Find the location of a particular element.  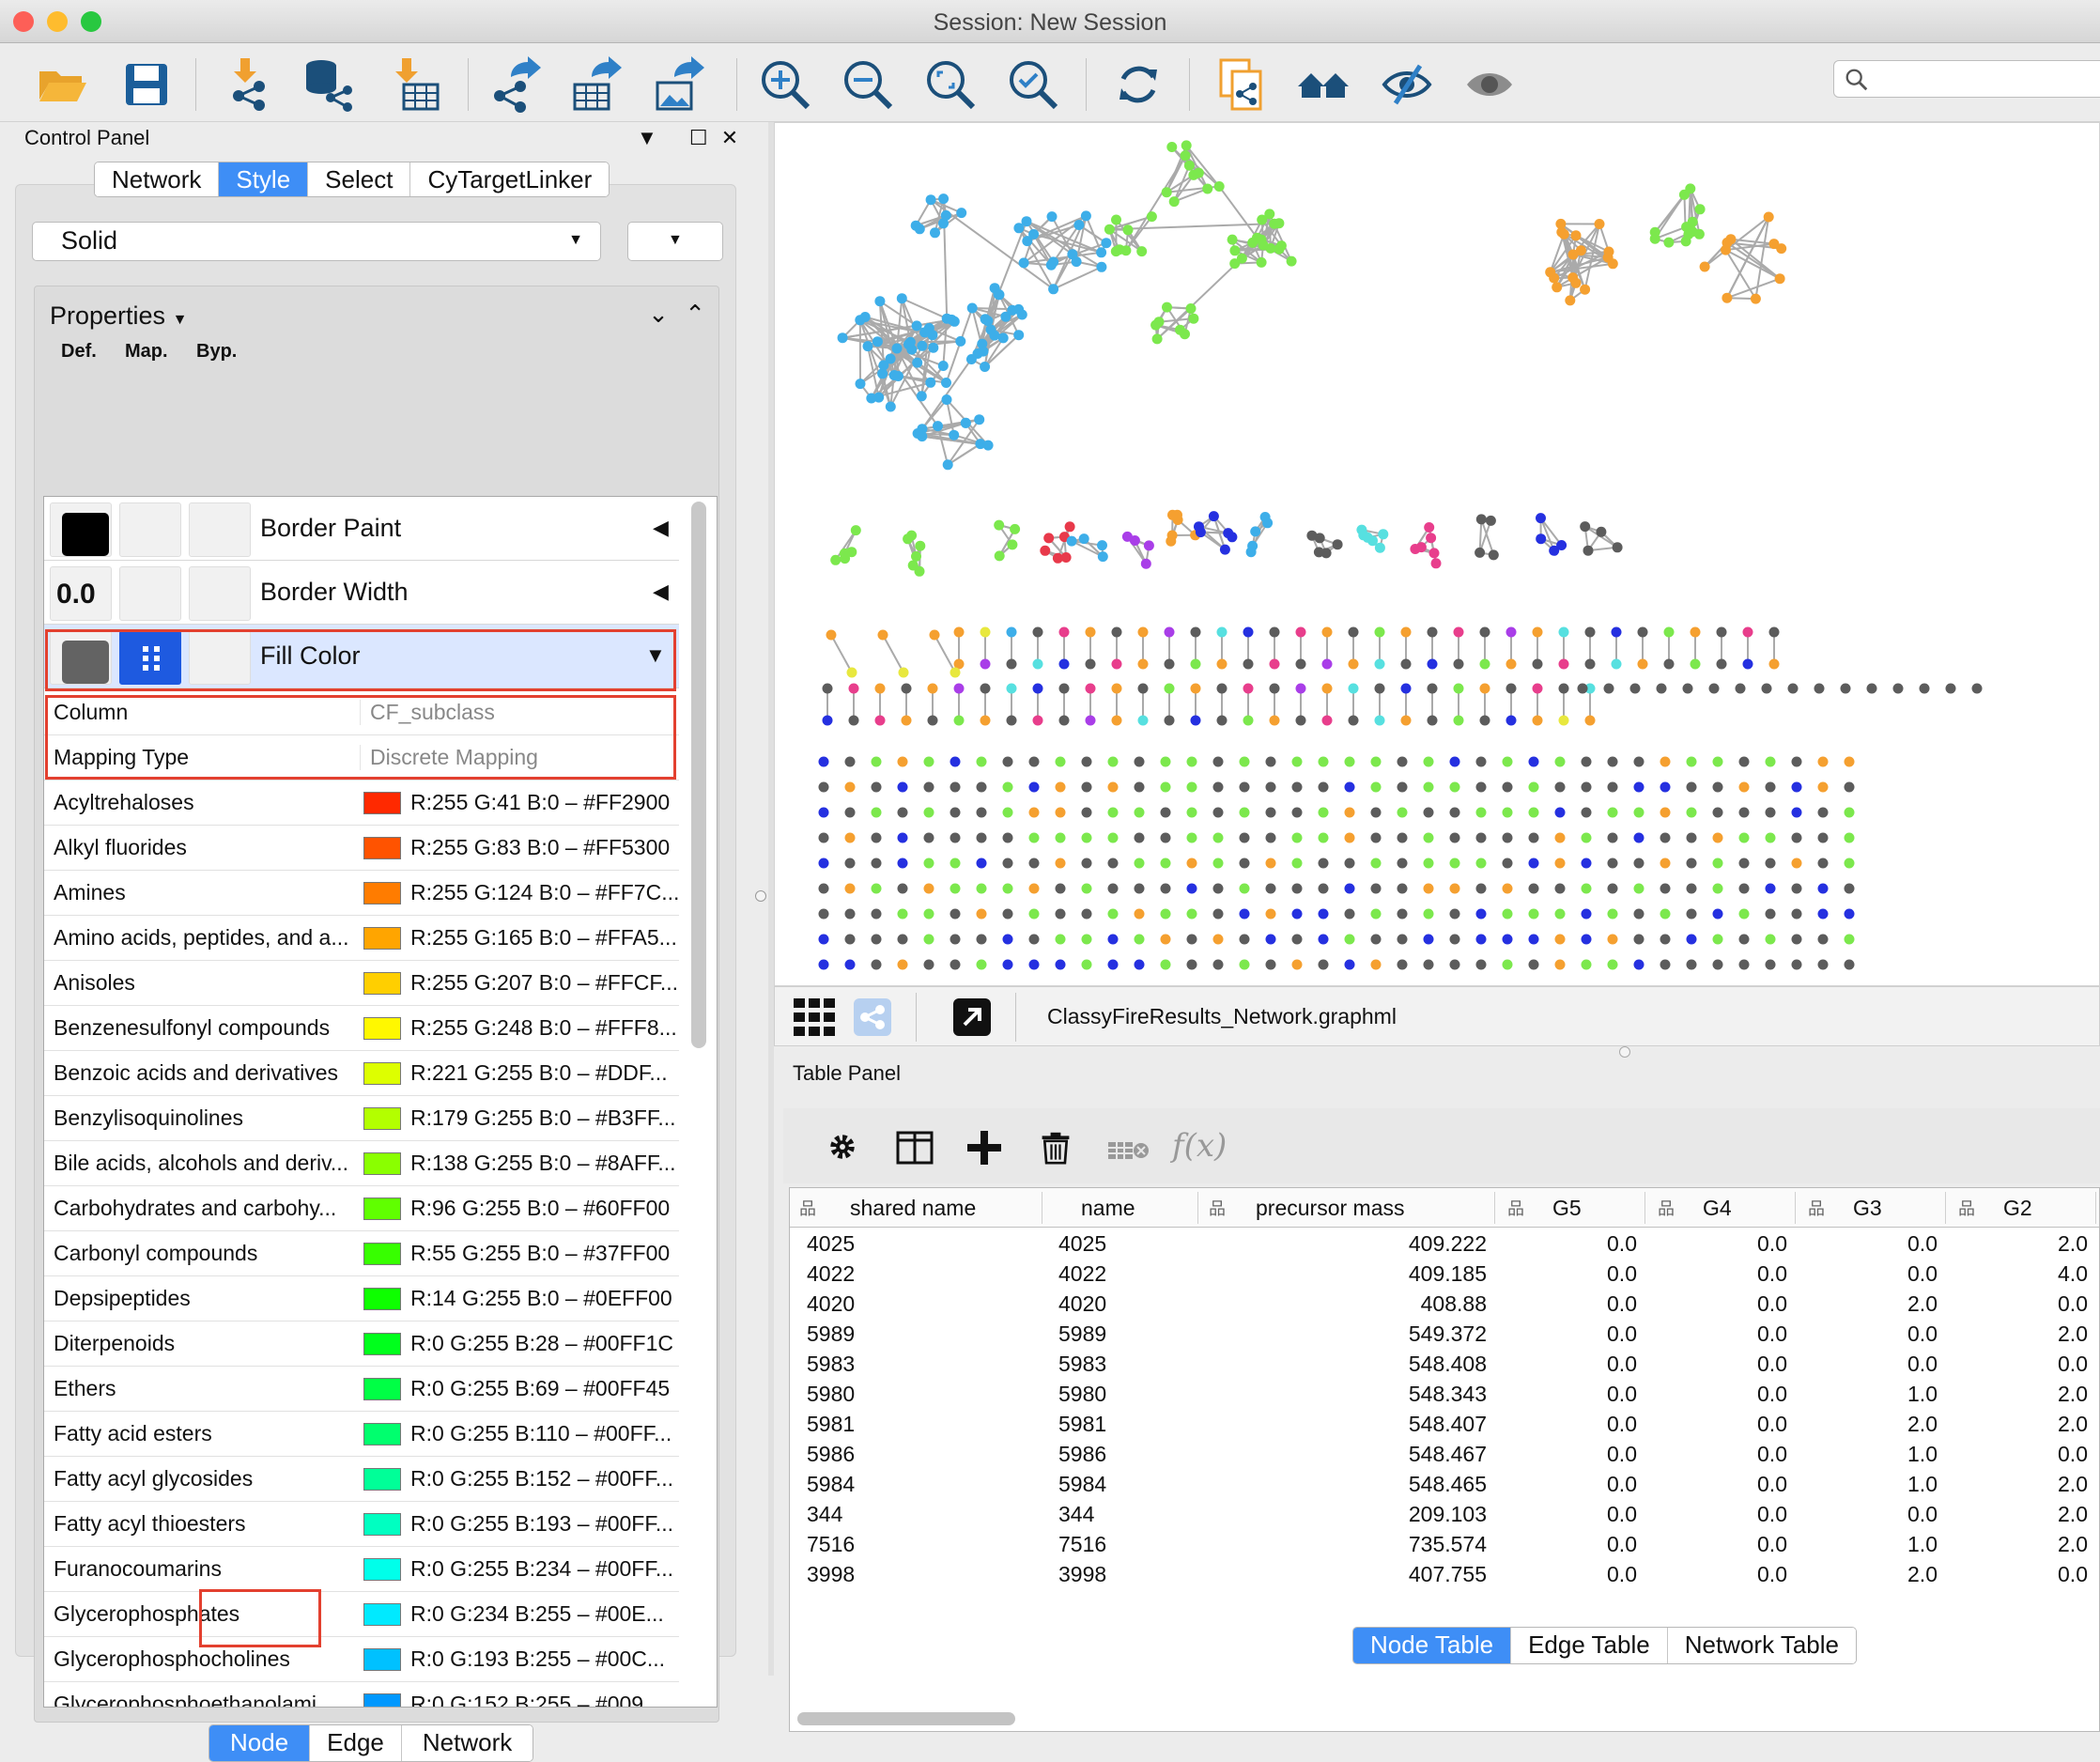

table-cell: 2.0 is located at coordinates (2073, 1514).